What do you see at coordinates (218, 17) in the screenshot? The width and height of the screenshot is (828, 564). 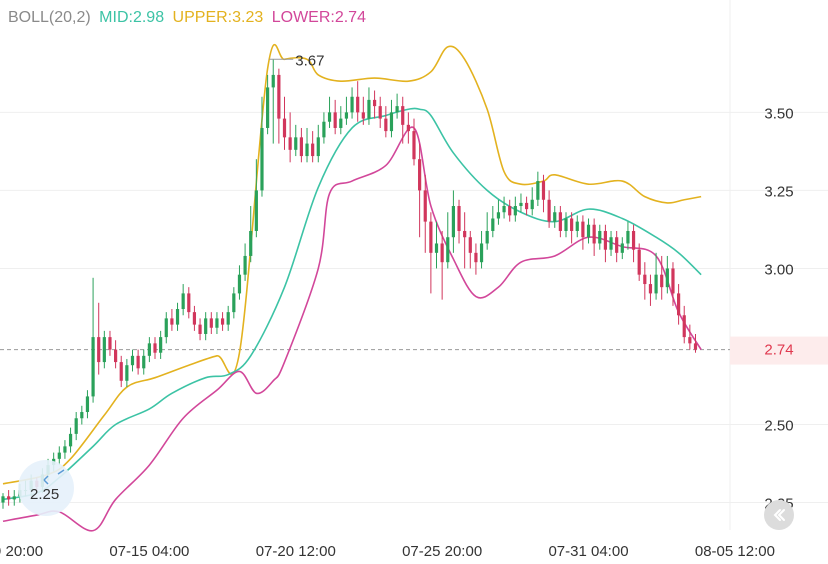 I see `legend-upper: UPPER:3.23` at bounding box center [218, 17].